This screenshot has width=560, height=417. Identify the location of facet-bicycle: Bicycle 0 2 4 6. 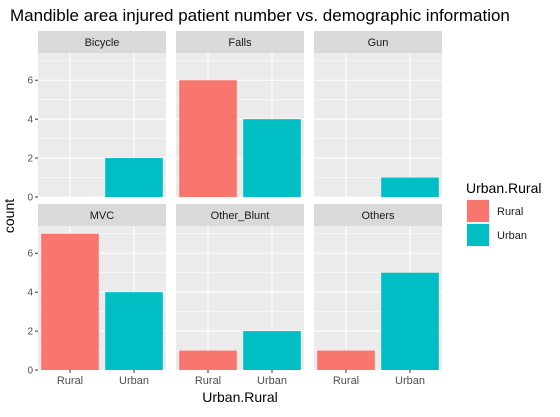
(96, 117).